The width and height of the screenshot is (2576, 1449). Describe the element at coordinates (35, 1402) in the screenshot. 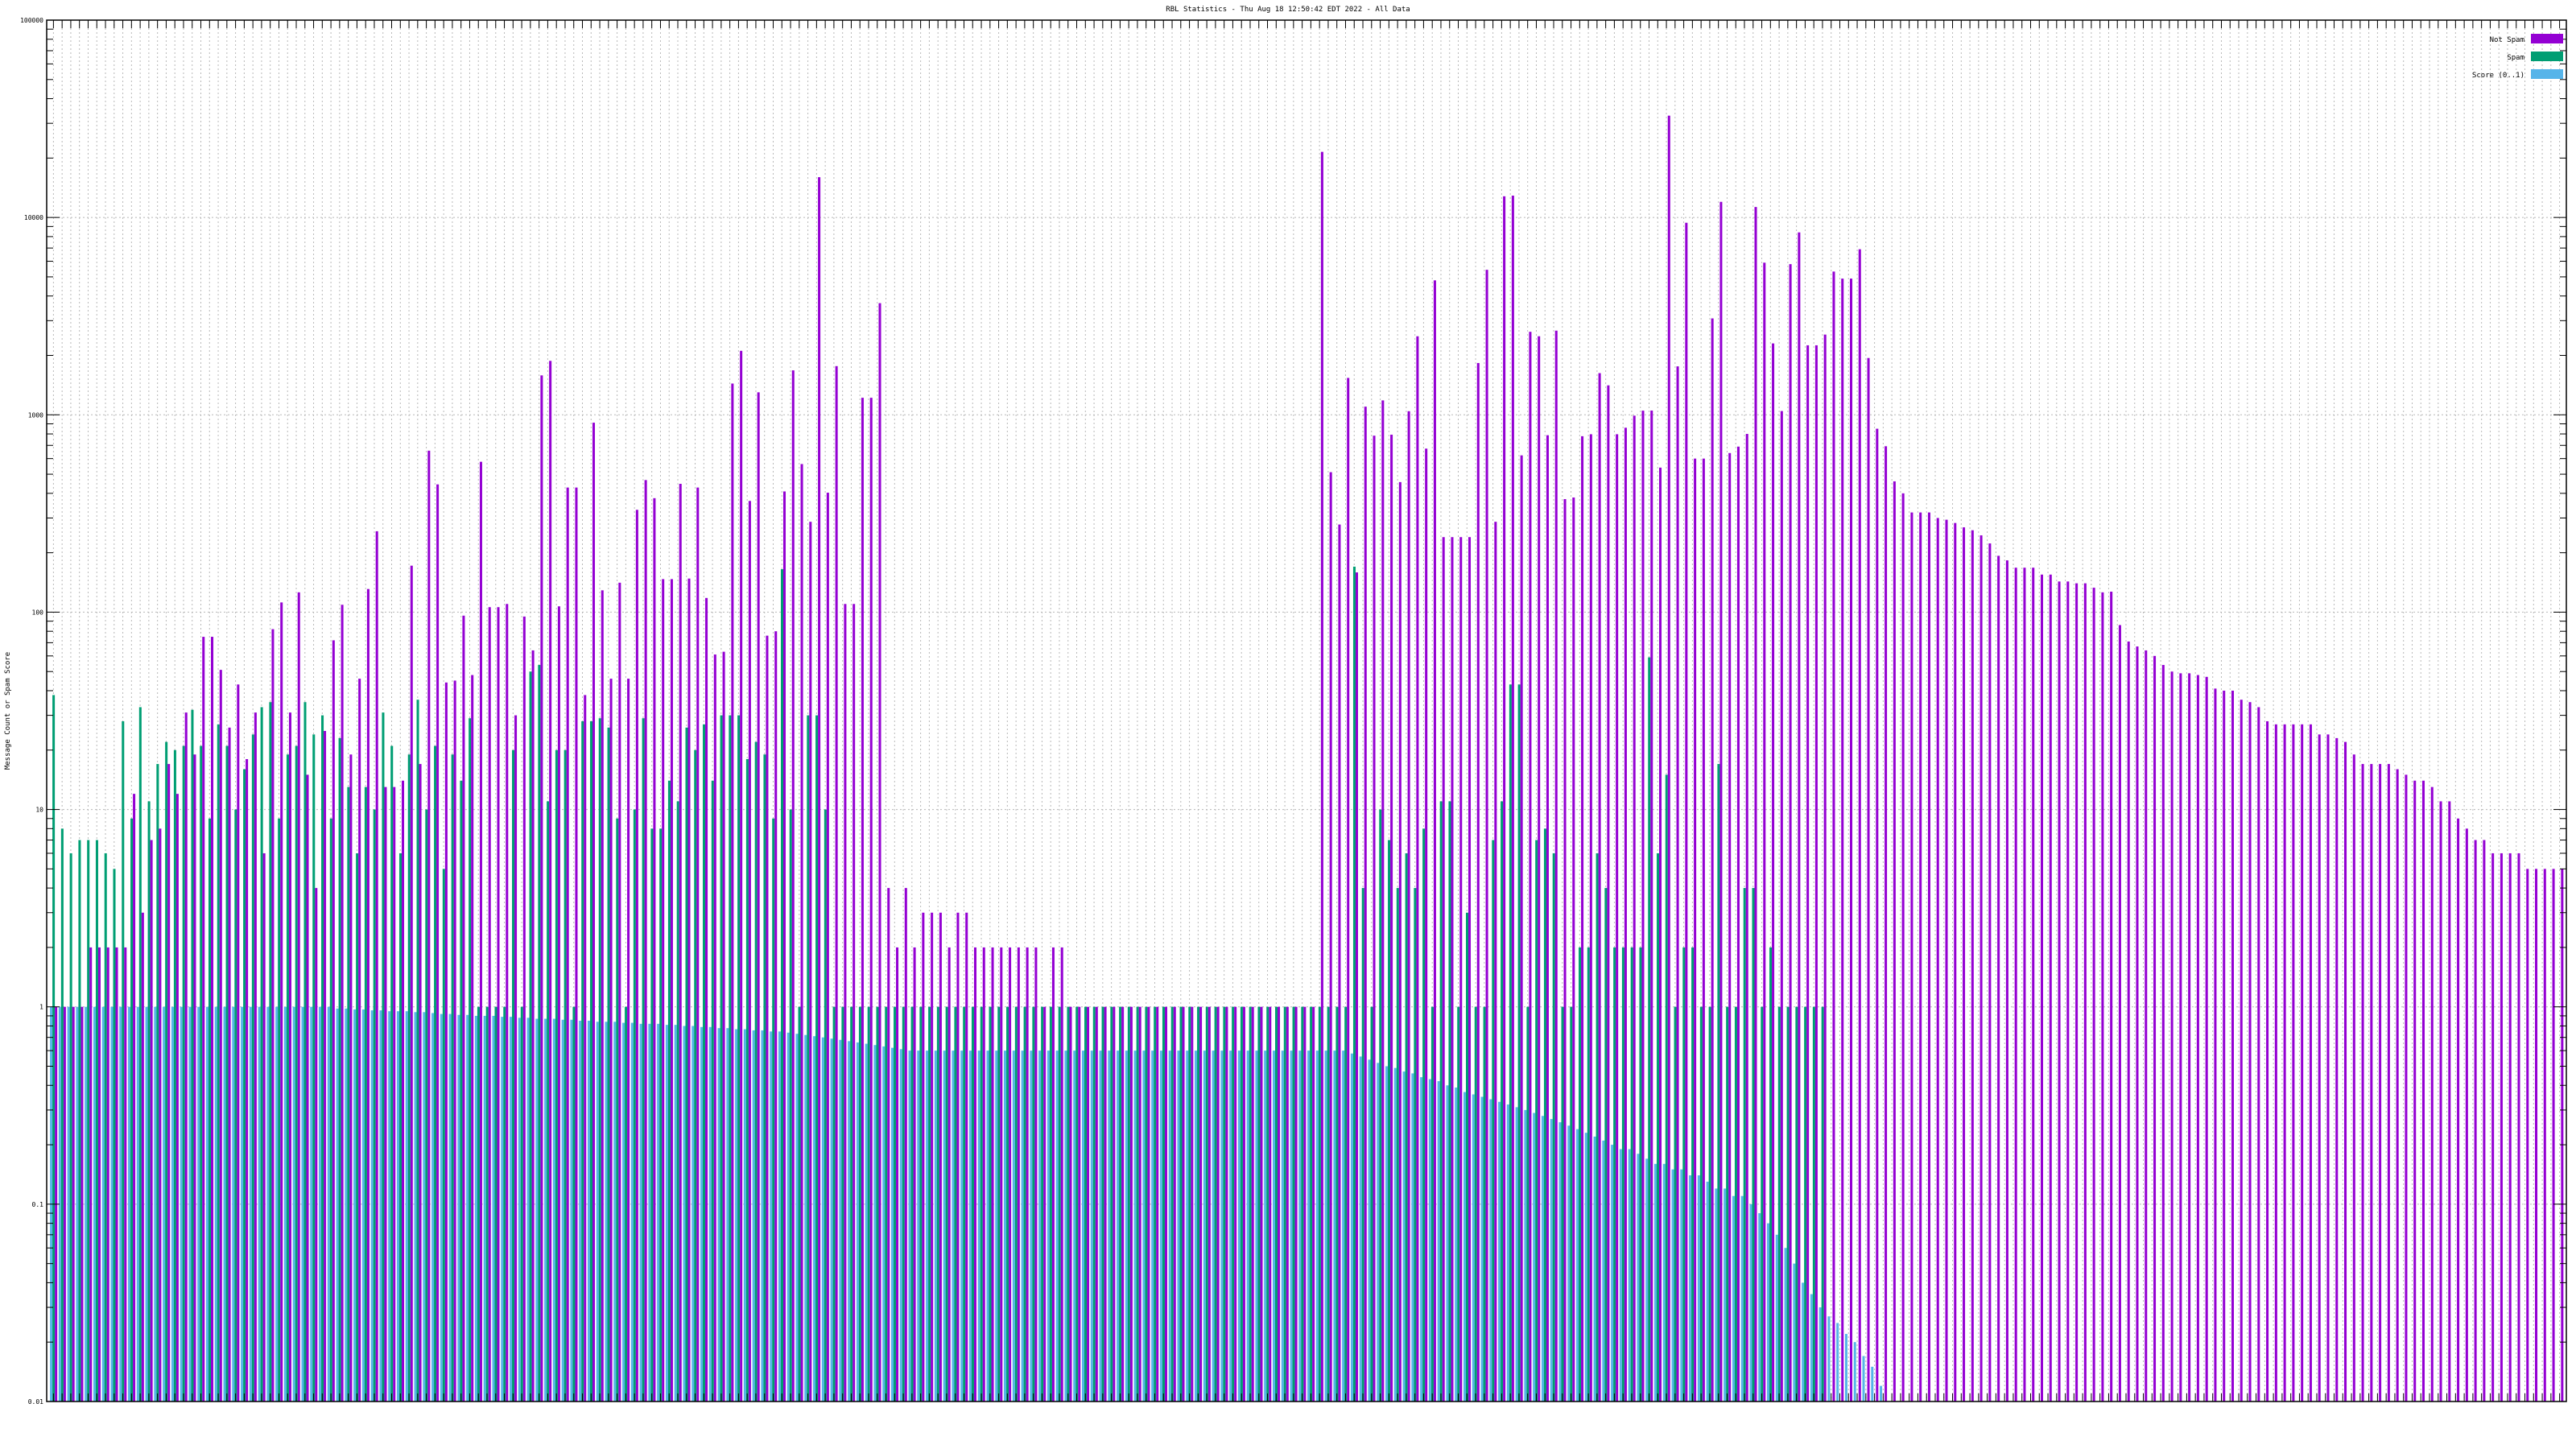

I see `y-tick-label: 0.01` at that location.